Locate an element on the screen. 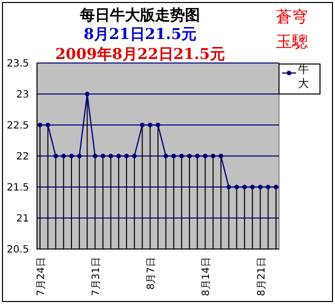 This screenshot has width=335, height=304. y-tick-label: 23.5 is located at coordinates (17, 64).